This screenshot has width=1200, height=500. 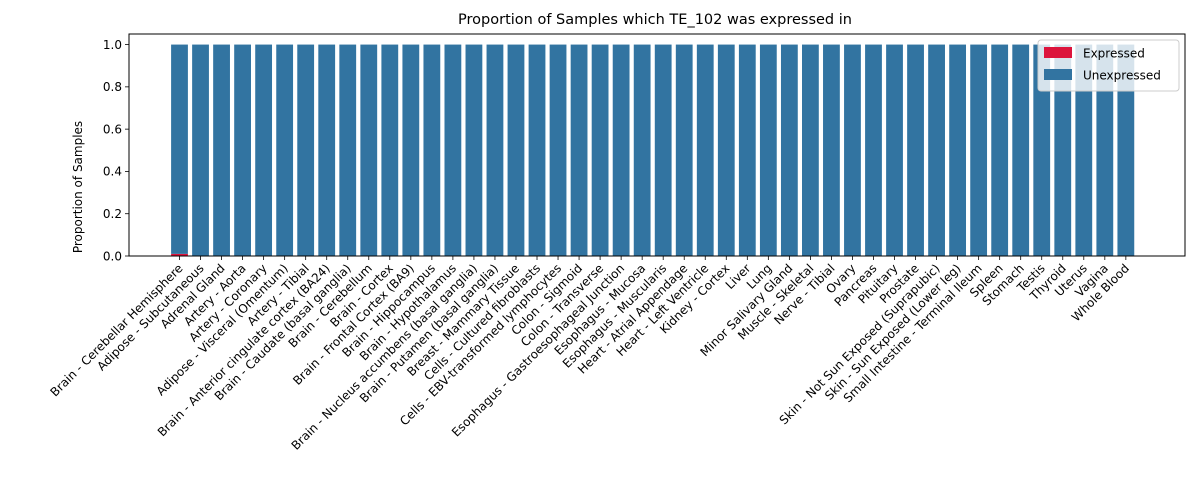 I want to click on y-tick-label: 0.4, so click(x=112, y=172).